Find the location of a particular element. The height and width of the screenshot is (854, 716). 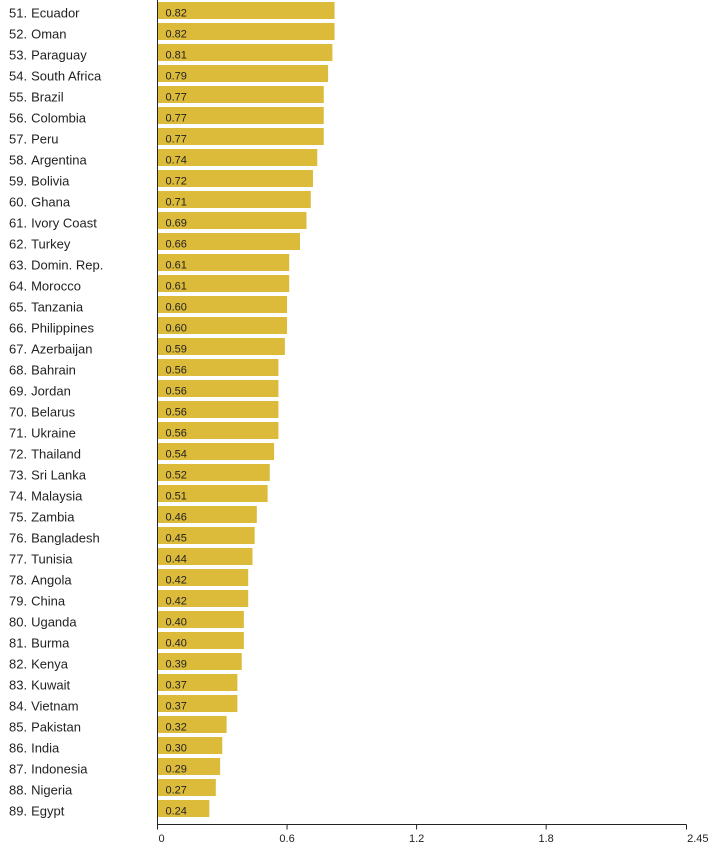

row-rank: 87. is located at coordinates (18, 769).